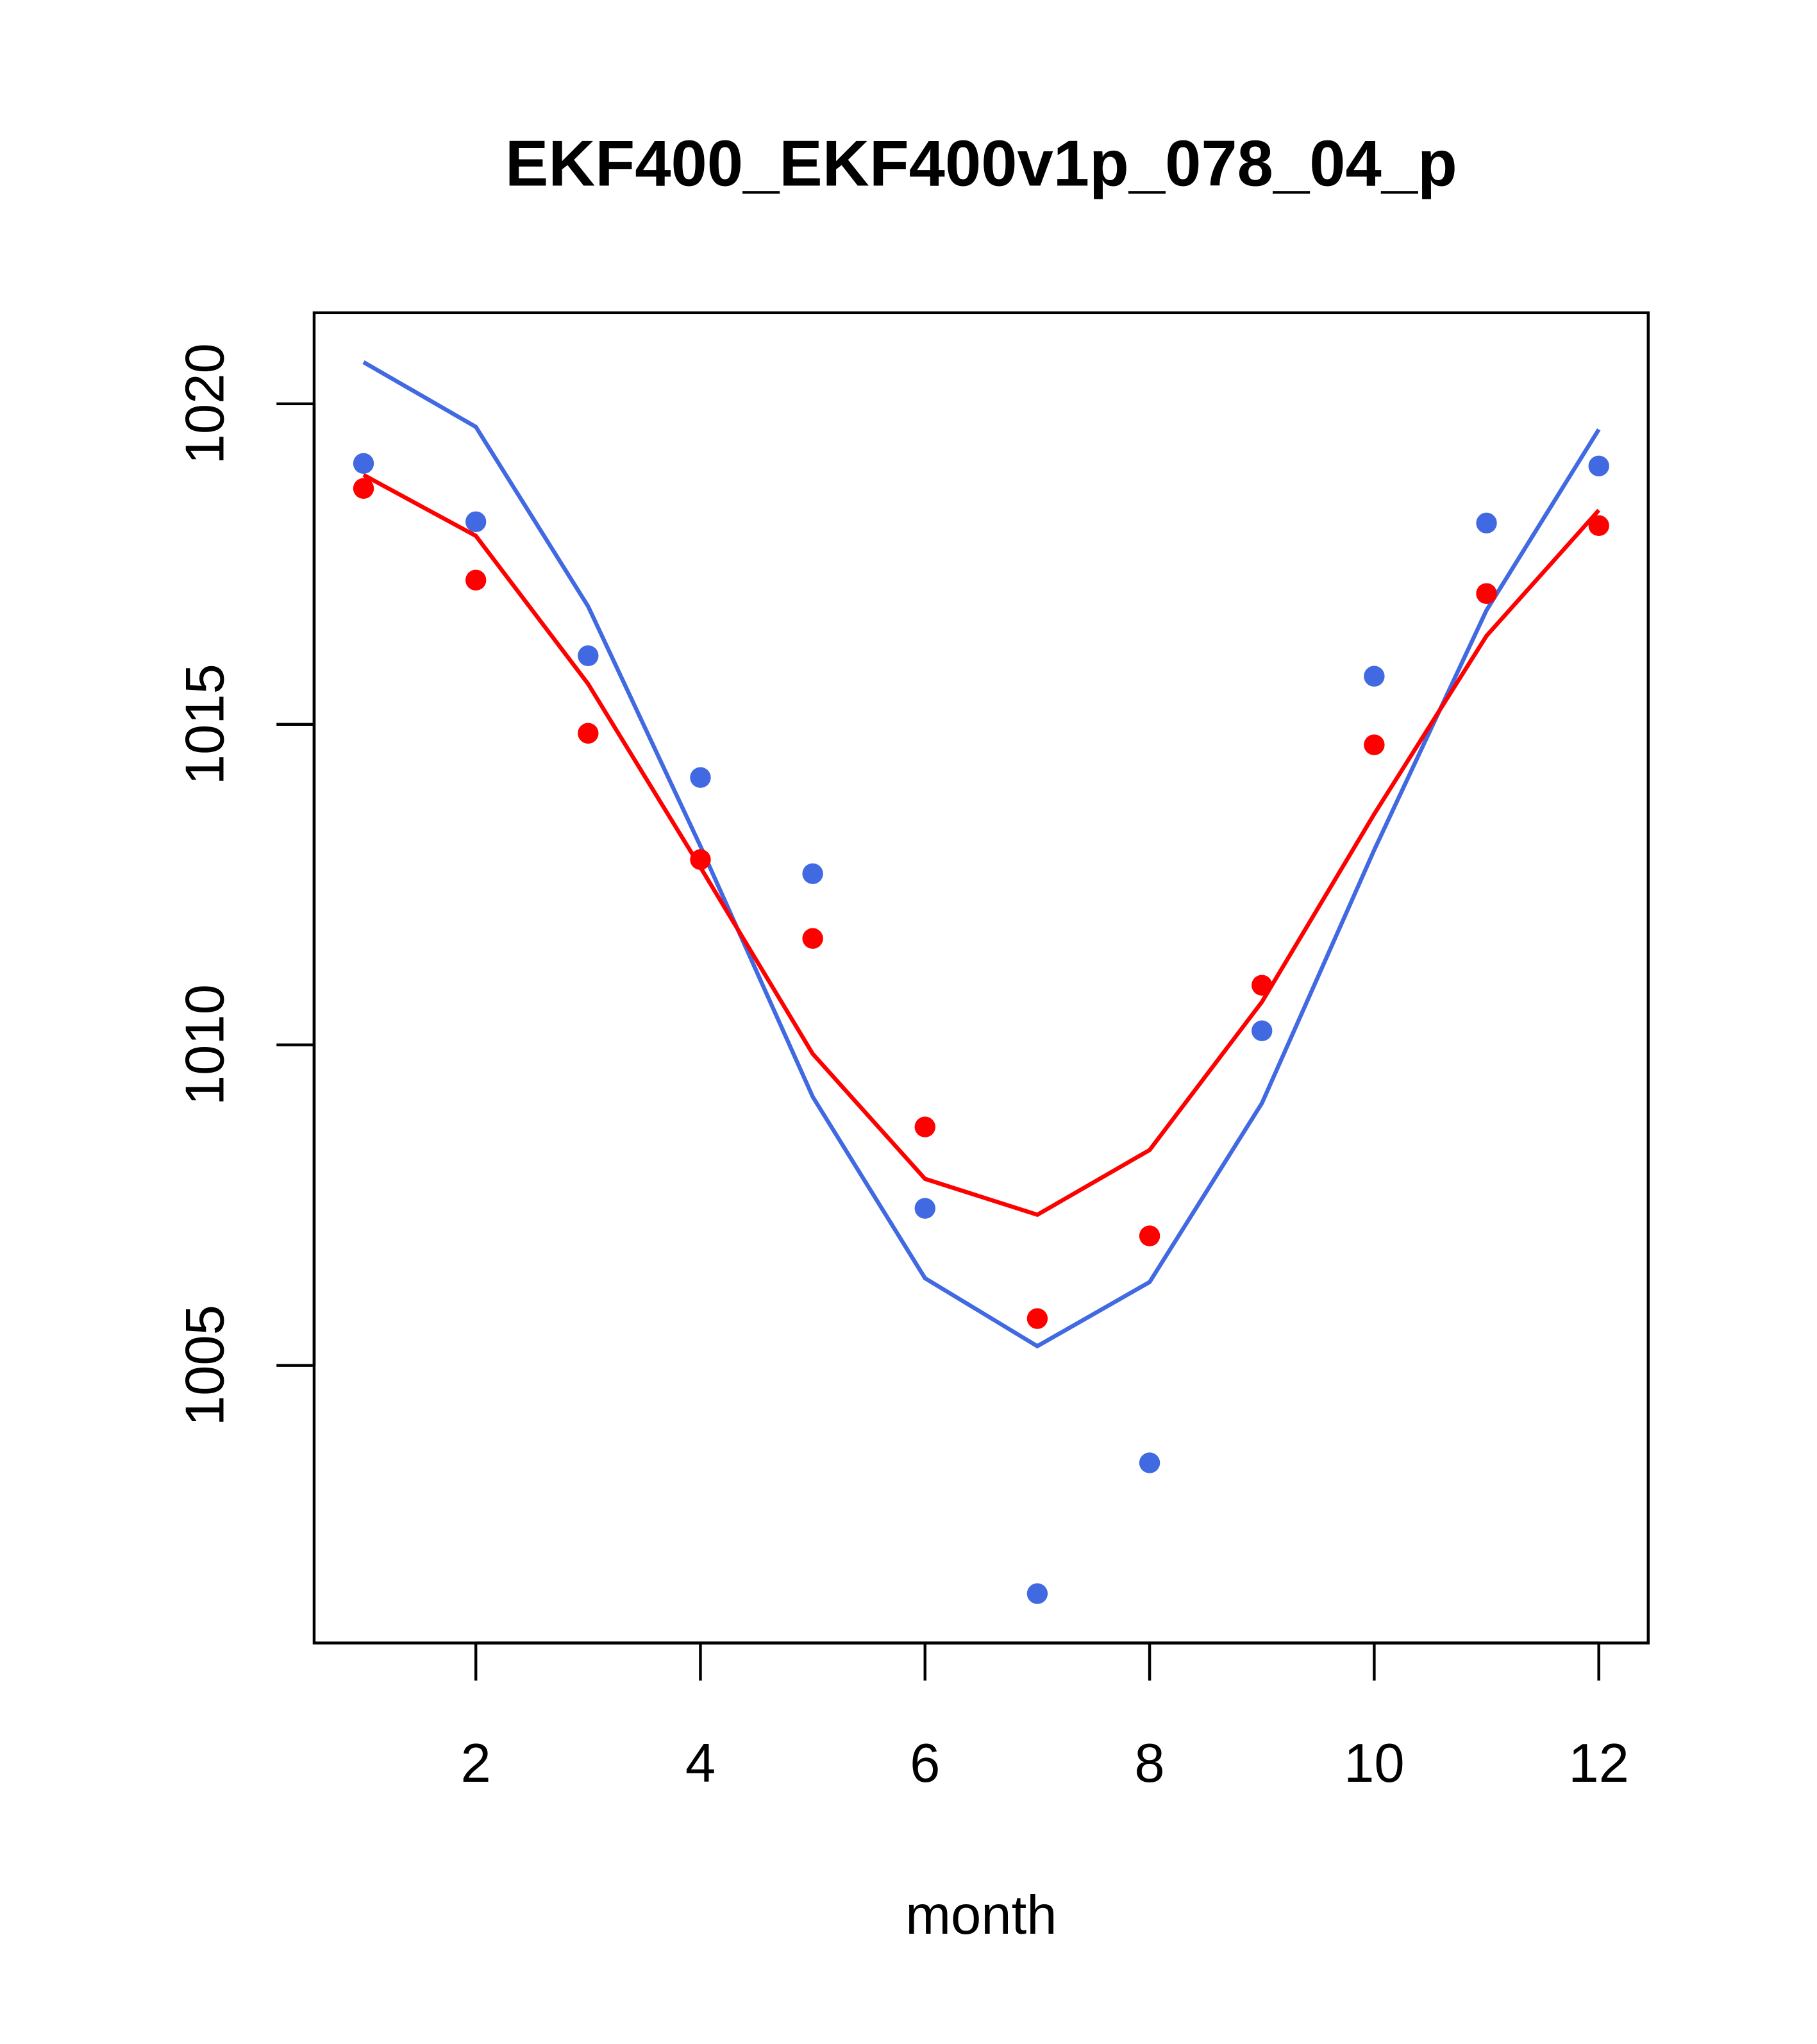 Image resolution: width=1817 pixels, height=2044 pixels. I want to click on chart-title: EKF400_EKF400v1p_078_04_p, so click(981, 163).